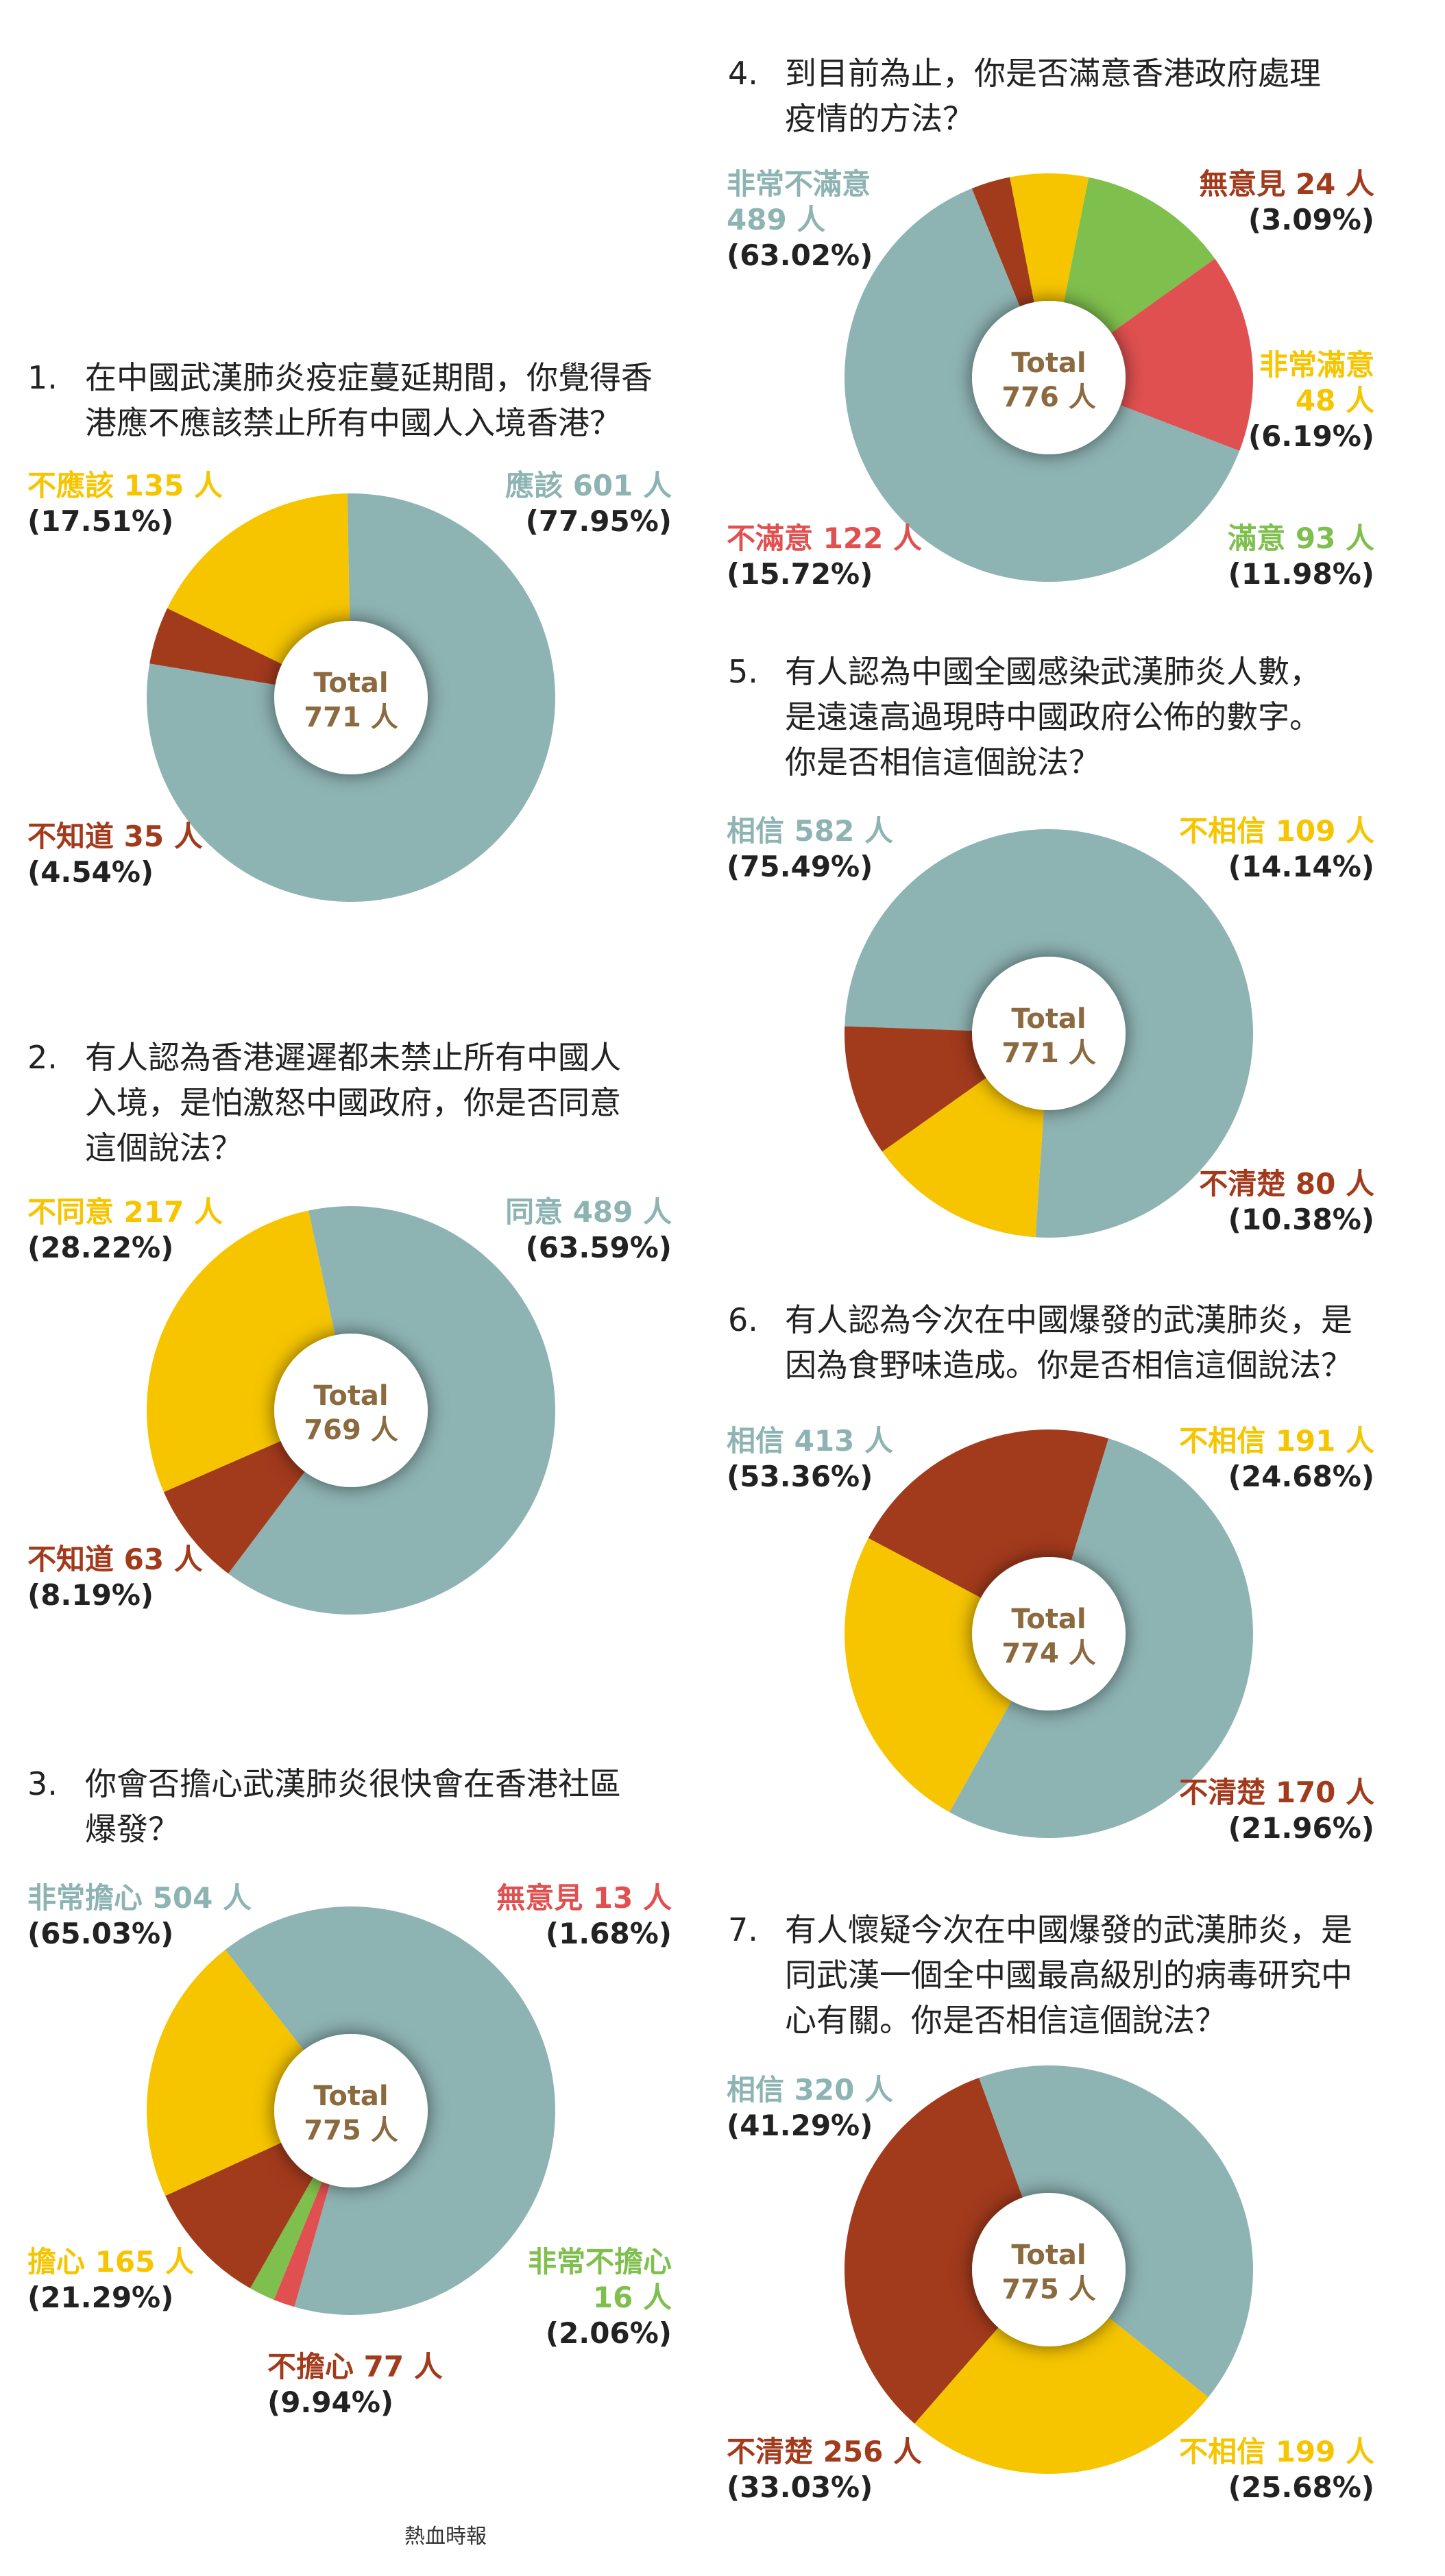  What do you see at coordinates (115, 855) in the screenshot?
I see `slice-label: 不知道 35 人 (4.54%)` at bounding box center [115, 855].